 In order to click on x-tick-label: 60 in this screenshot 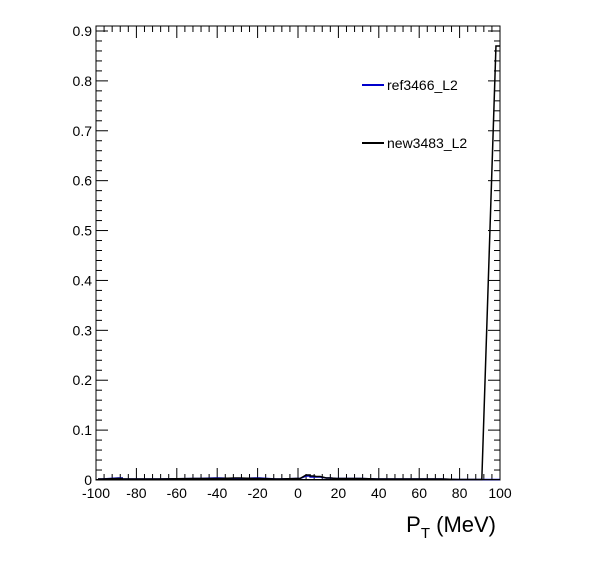, I will do `click(419, 493)`.